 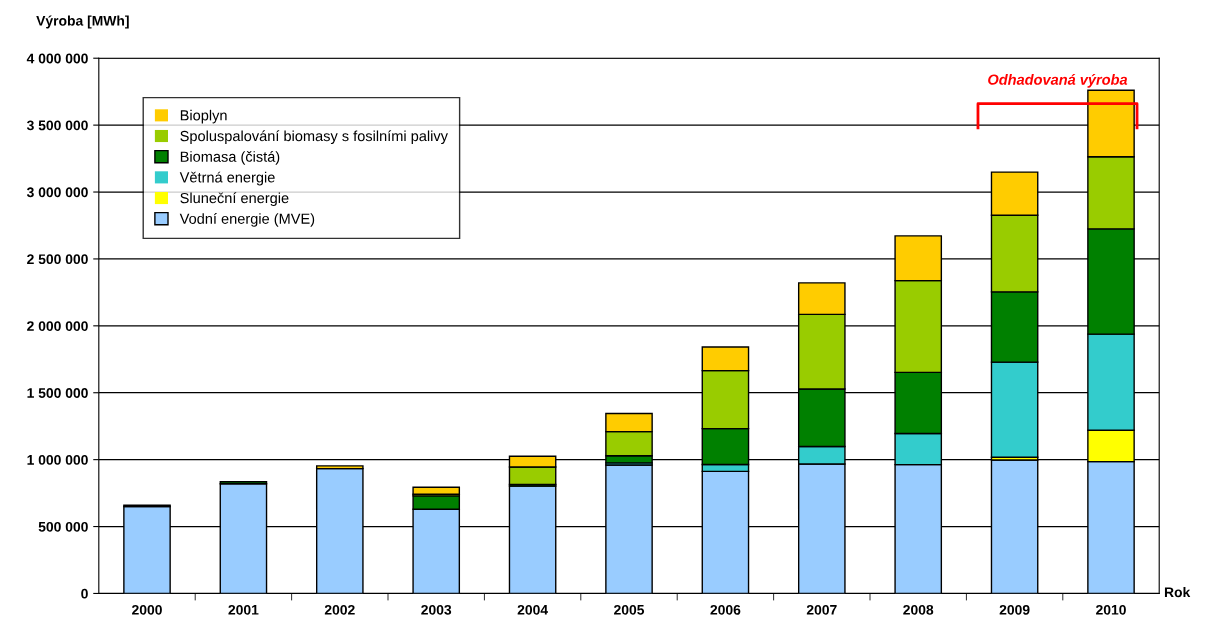 I want to click on legend-label: Spoluspalování biomasy s fosilními palivy, so click(x=314, y=137).